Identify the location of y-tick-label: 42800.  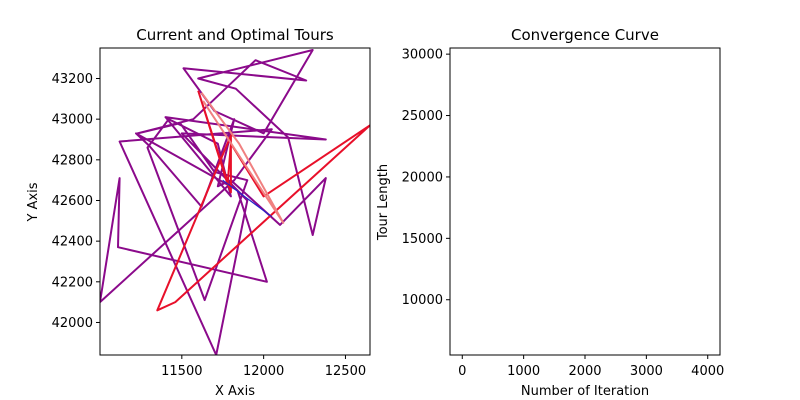
(72, 160).